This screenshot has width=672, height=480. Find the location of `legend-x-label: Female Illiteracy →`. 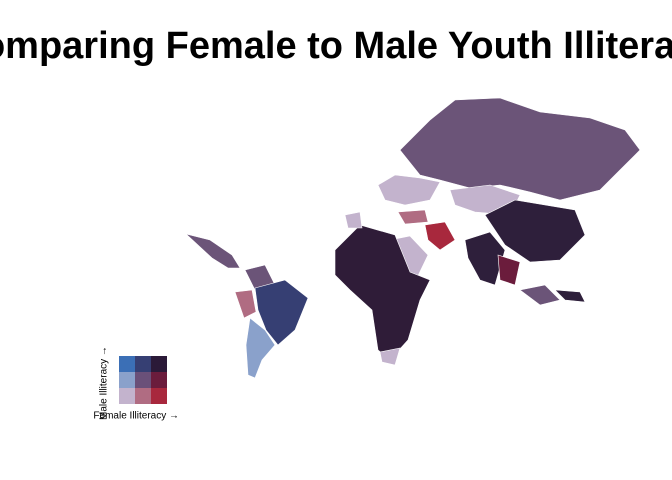

legend-x-label: Female Illiteracy → is located at coordinates (136, 416).